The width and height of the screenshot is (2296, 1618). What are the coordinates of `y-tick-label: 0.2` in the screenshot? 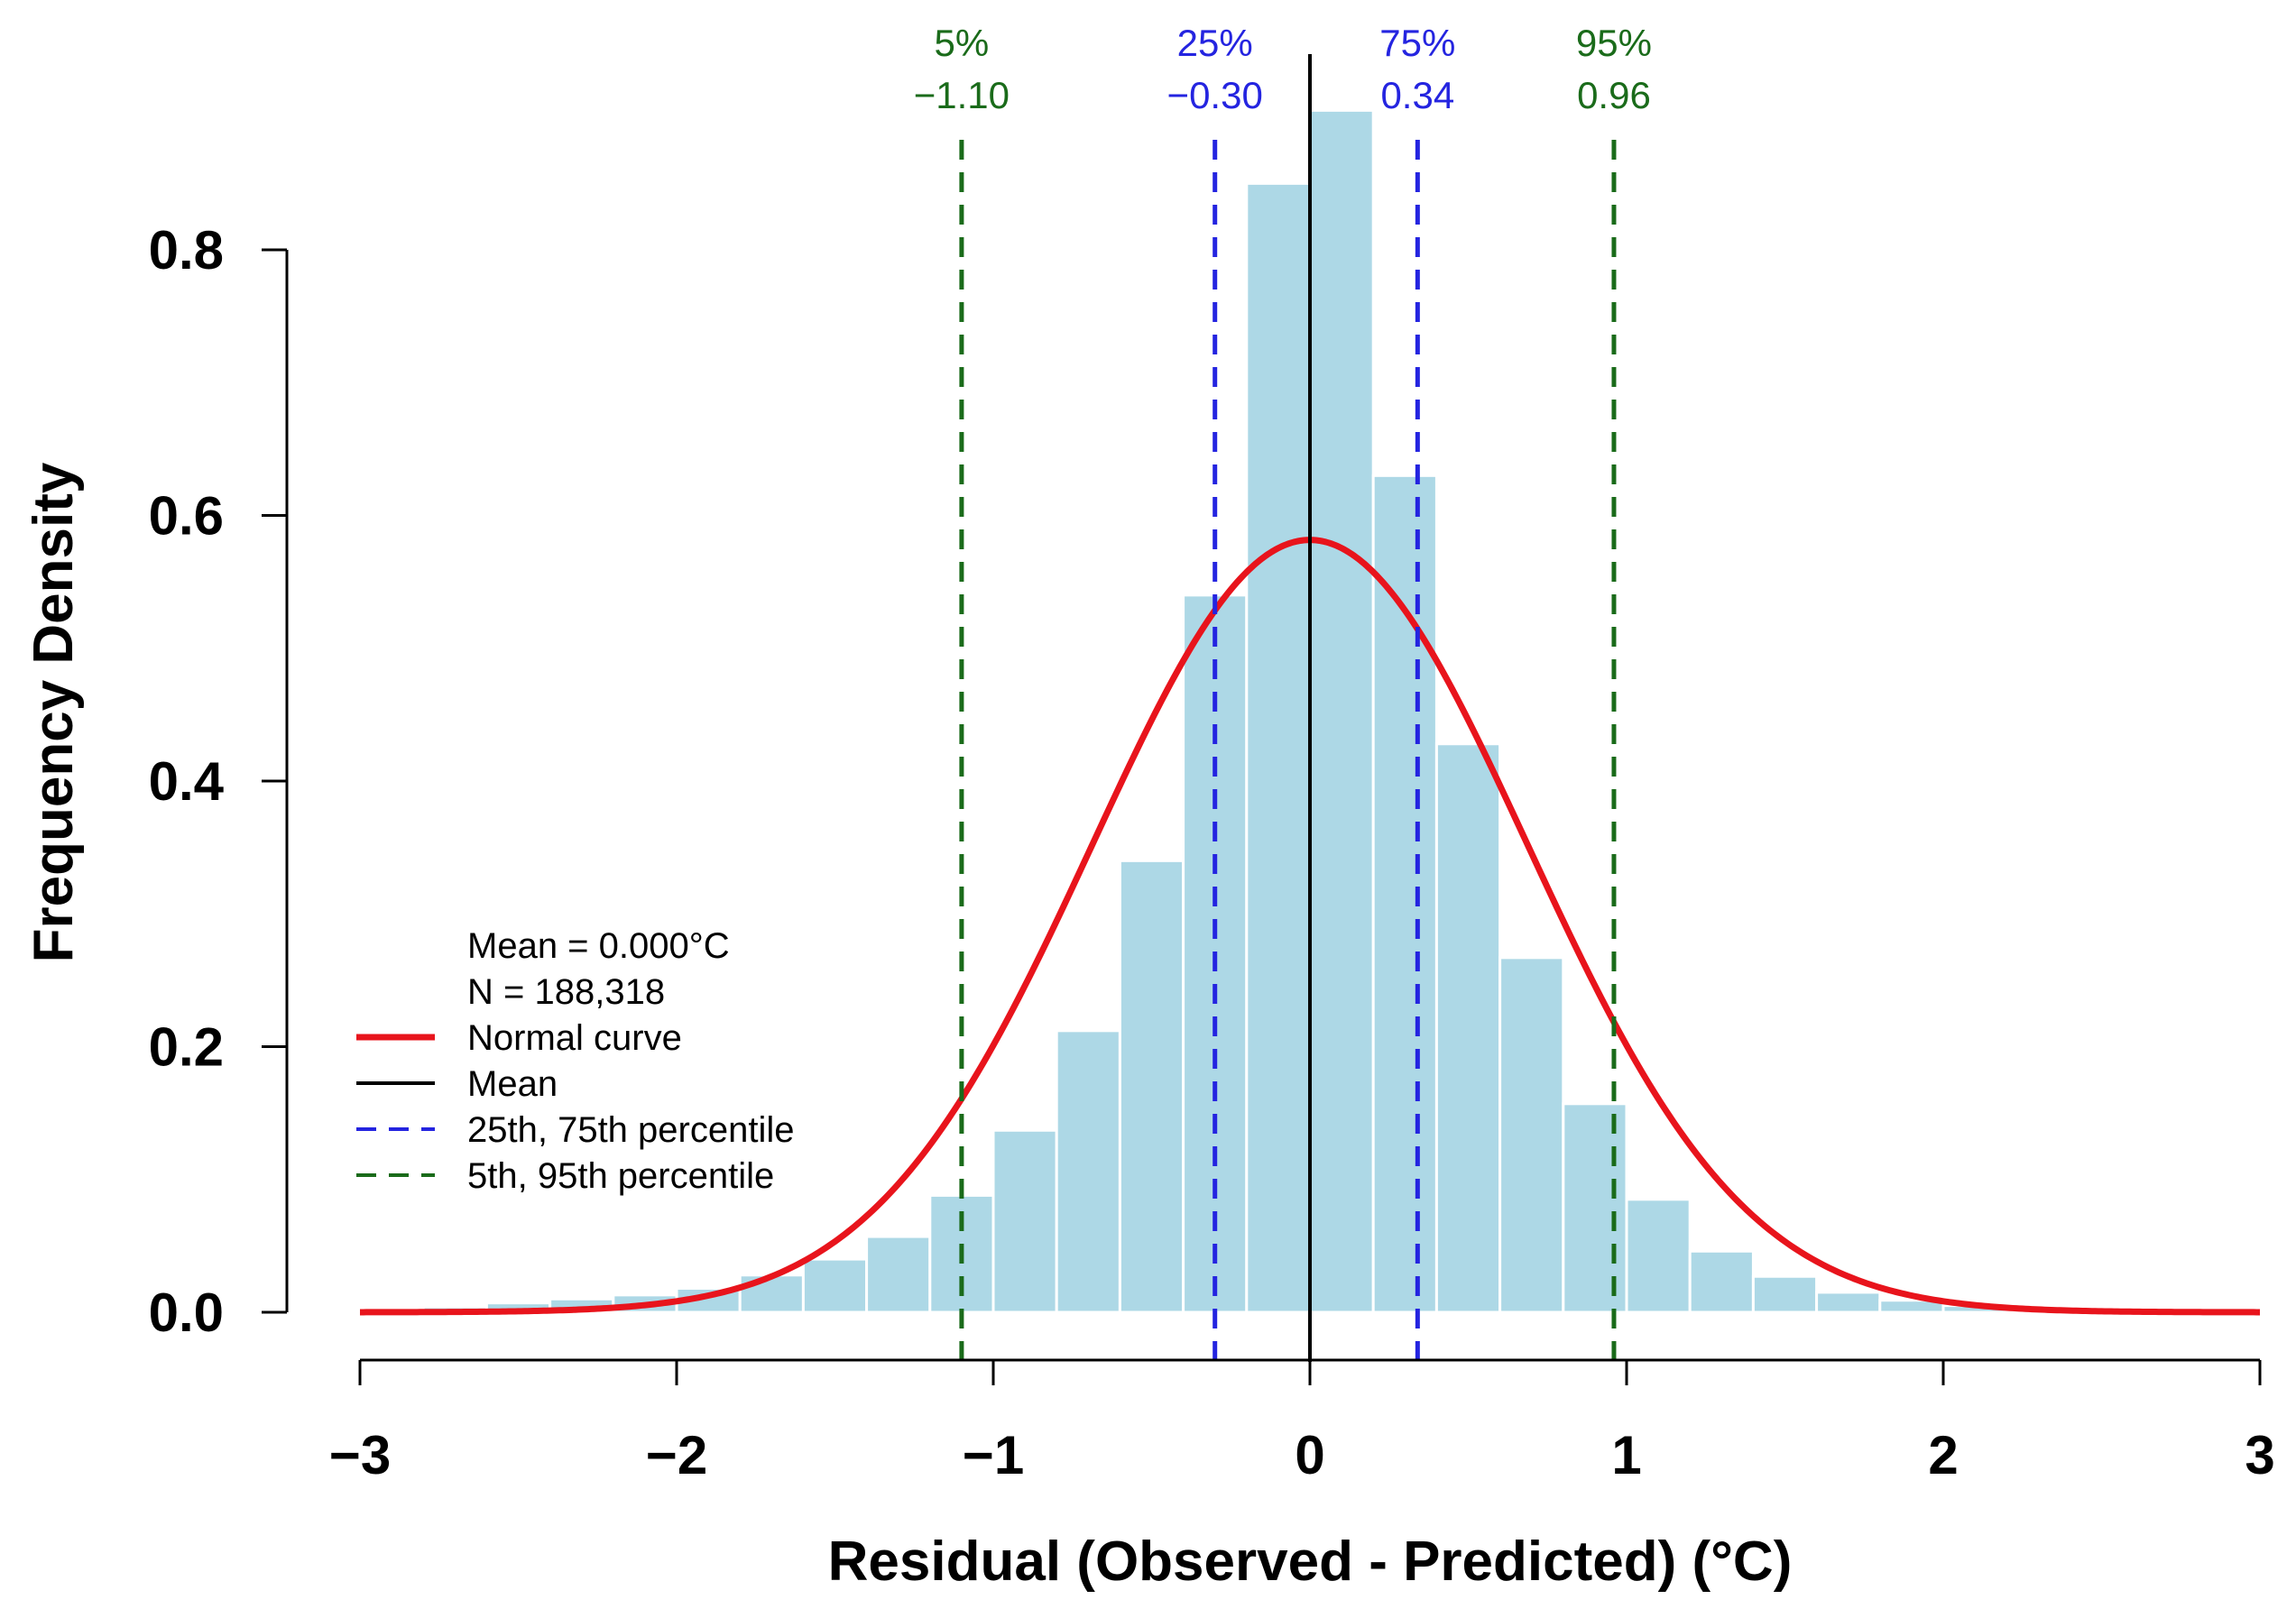 It's located at (186, 1047).